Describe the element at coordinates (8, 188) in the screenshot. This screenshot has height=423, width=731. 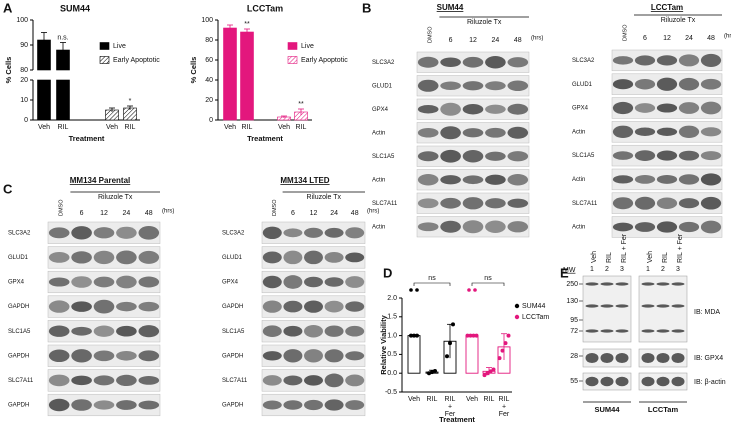
I see `panel-letter: C` at that location.